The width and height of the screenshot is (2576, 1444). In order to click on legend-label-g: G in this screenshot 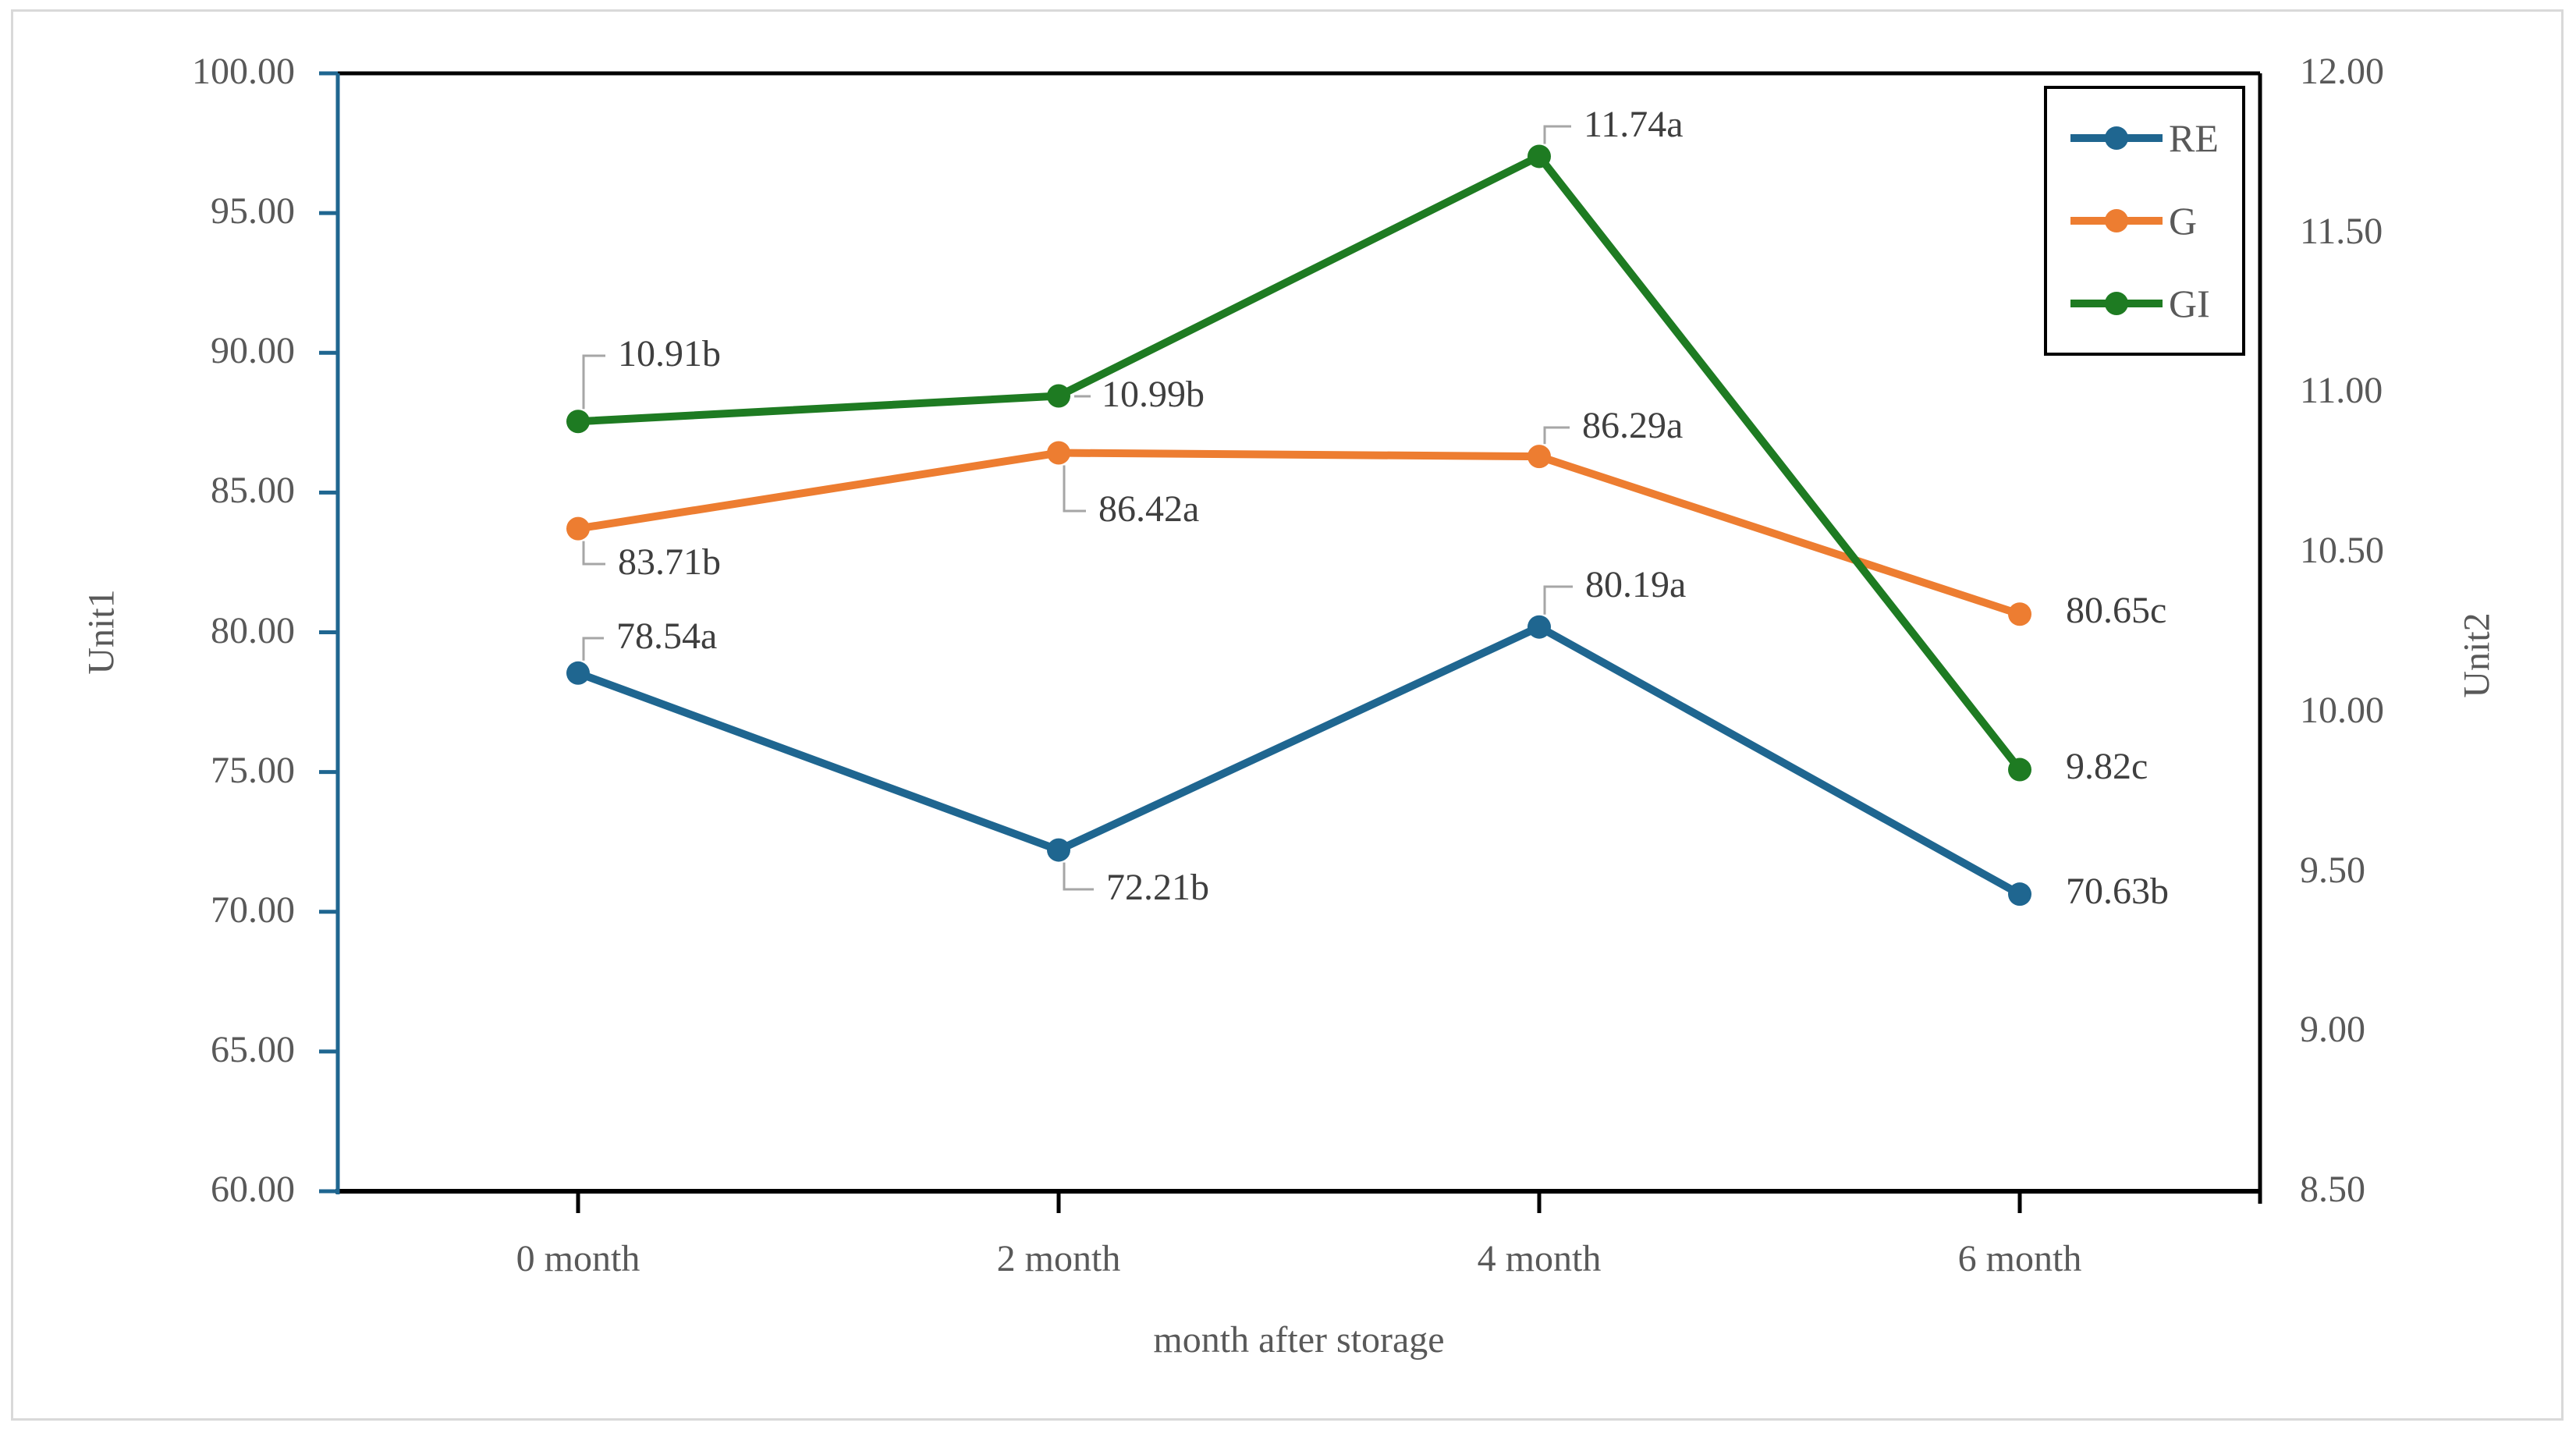, I will do `click(2183, 221)`.